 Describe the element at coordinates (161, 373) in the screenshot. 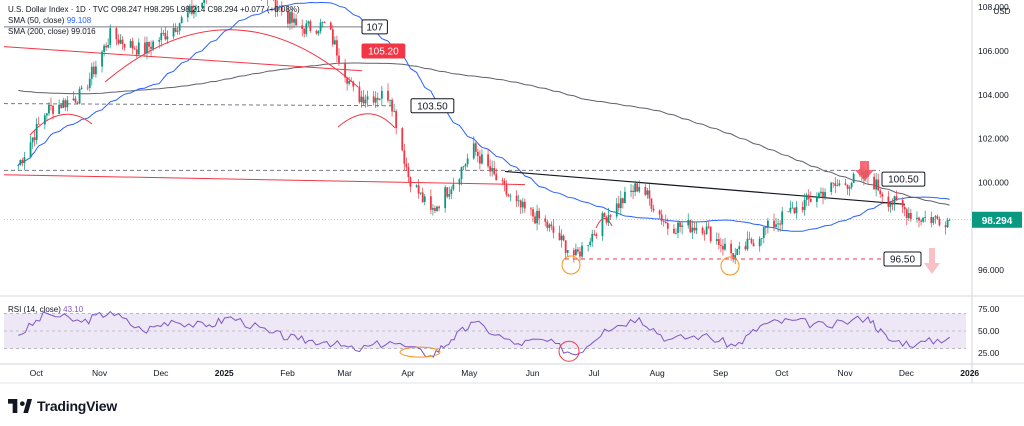

I see `x-tick-label: Dec` at that location.